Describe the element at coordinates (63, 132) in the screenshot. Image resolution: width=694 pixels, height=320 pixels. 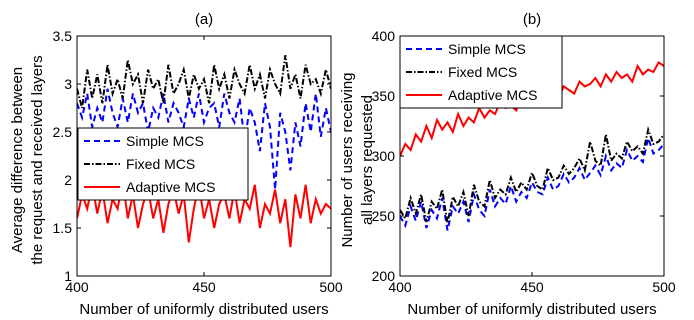
I see `y-tick-label: 2.5` at that location.